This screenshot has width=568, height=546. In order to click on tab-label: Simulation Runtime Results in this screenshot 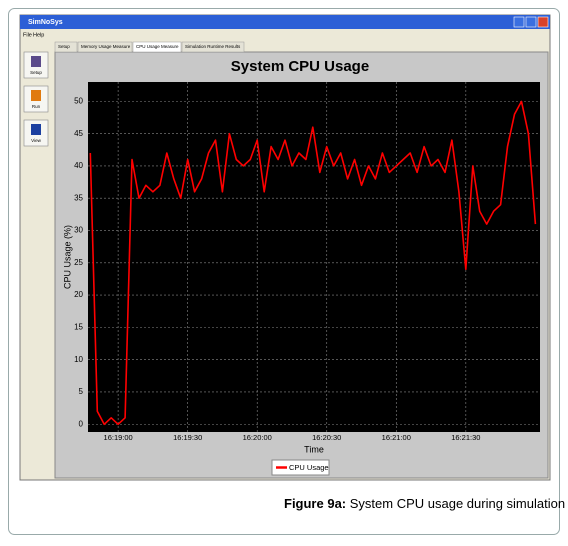, I will do `click(213, 46)`.